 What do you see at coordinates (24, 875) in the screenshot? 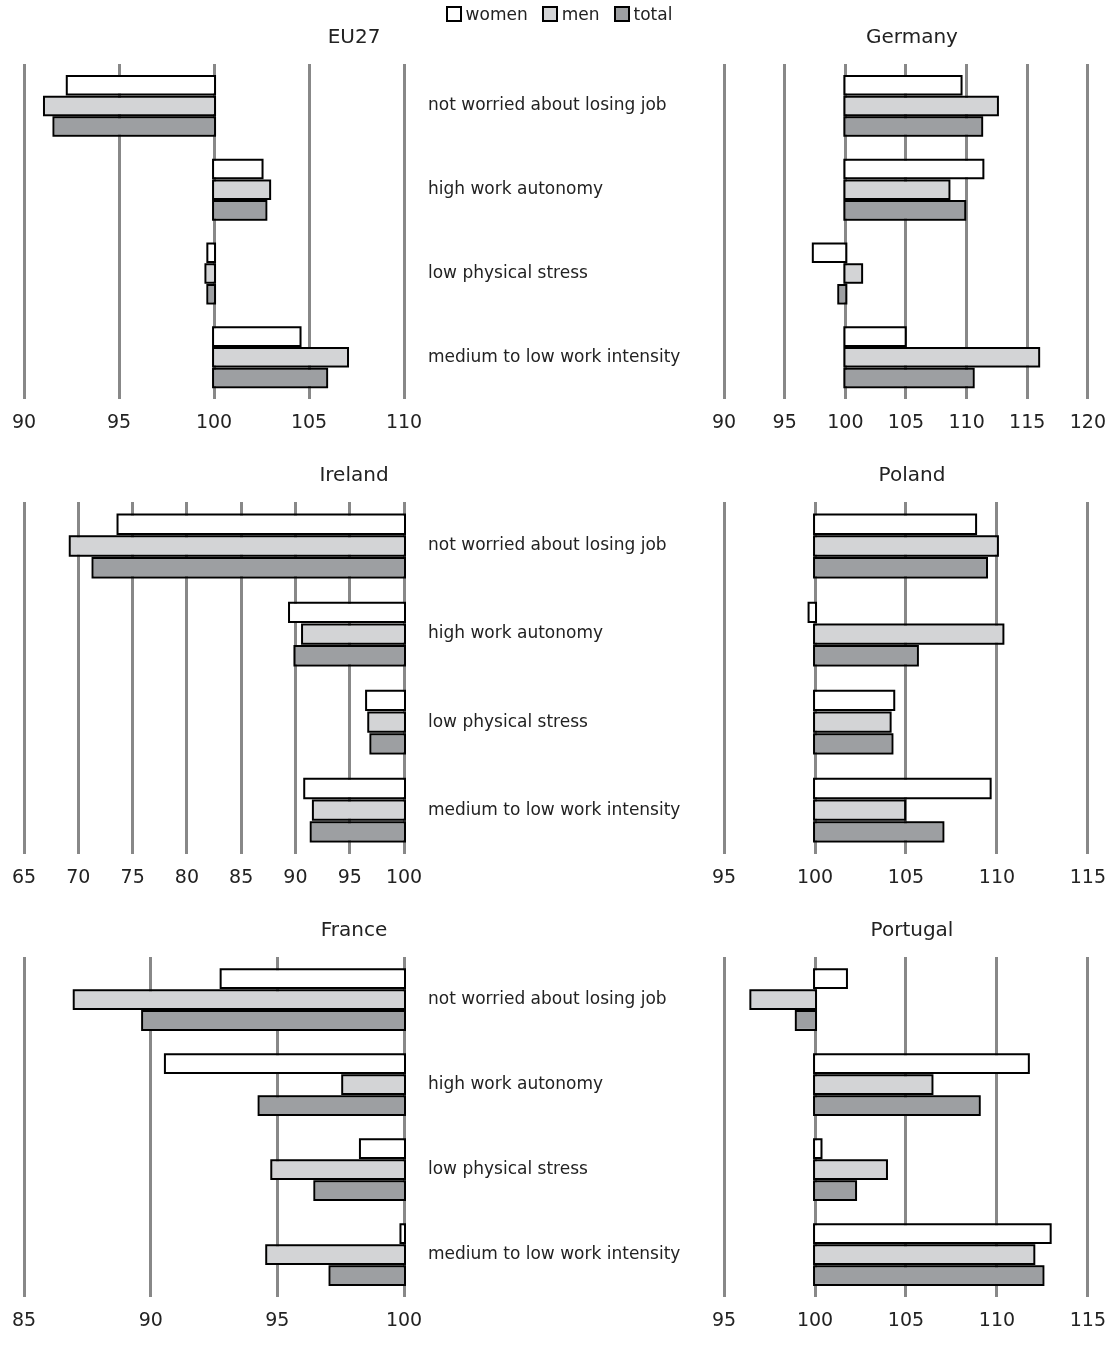
I see `x-tick-label: 65` at bounding box center [24, 875].